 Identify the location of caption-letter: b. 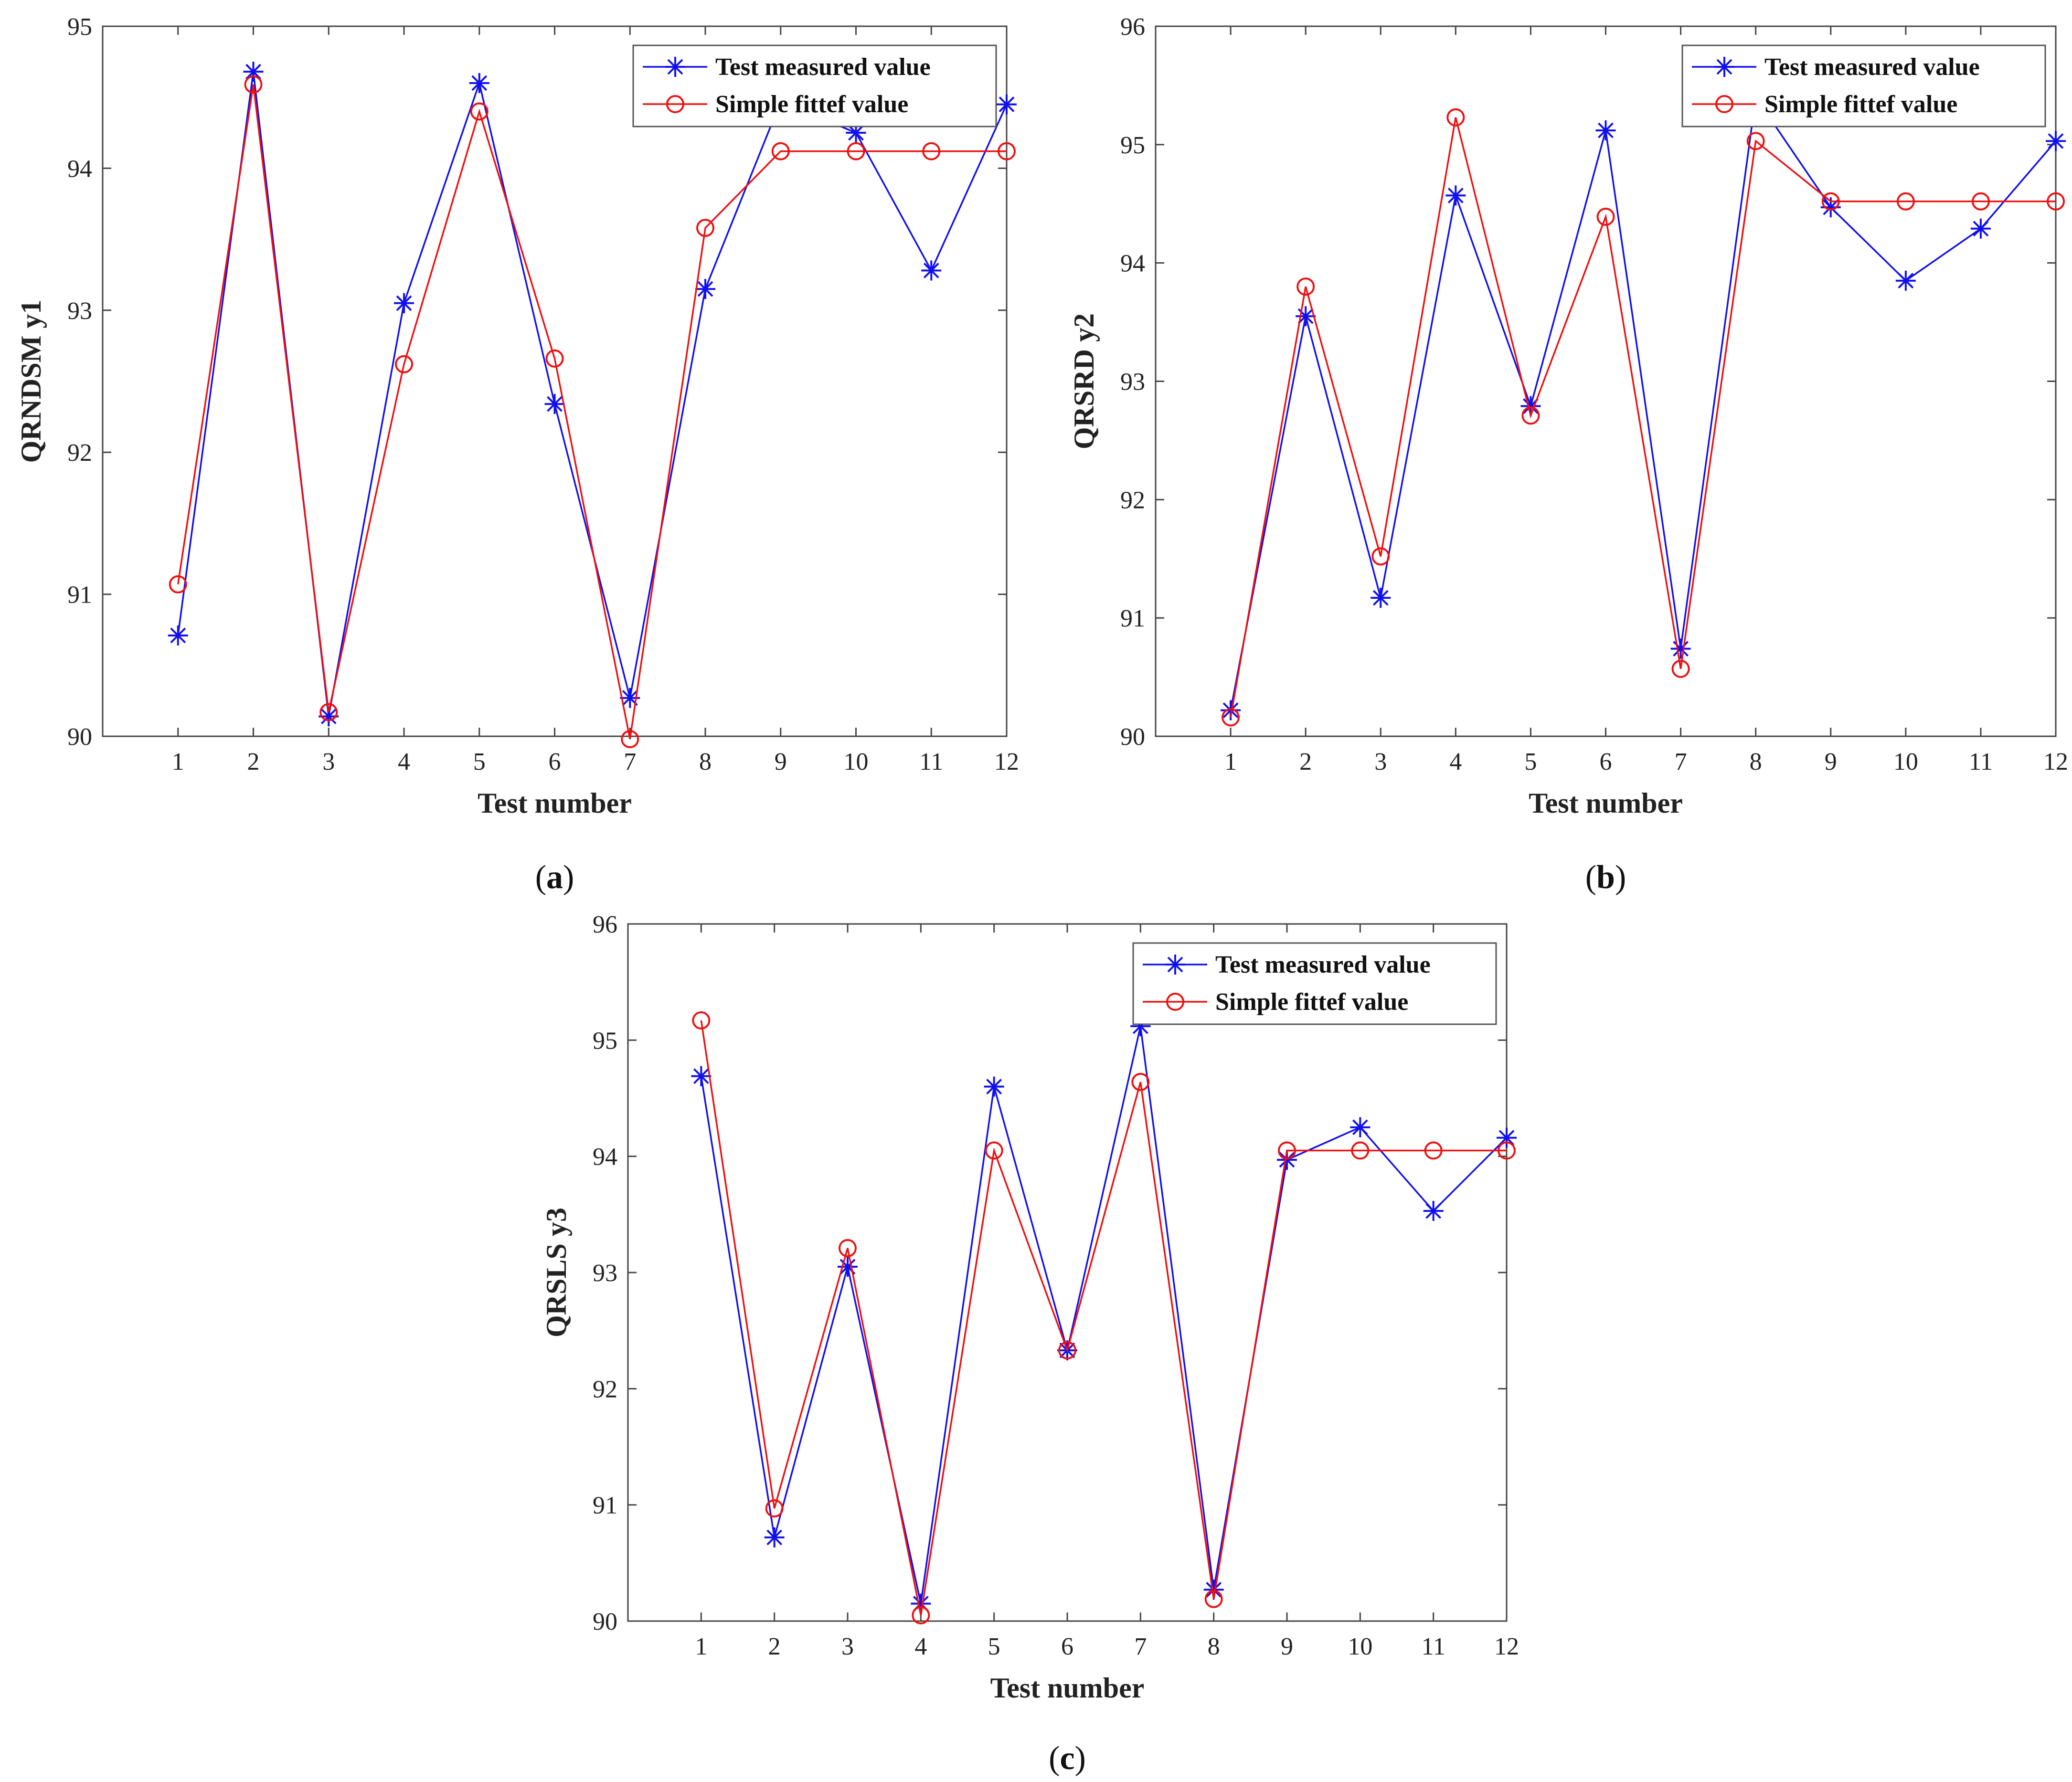
(1605, 877).